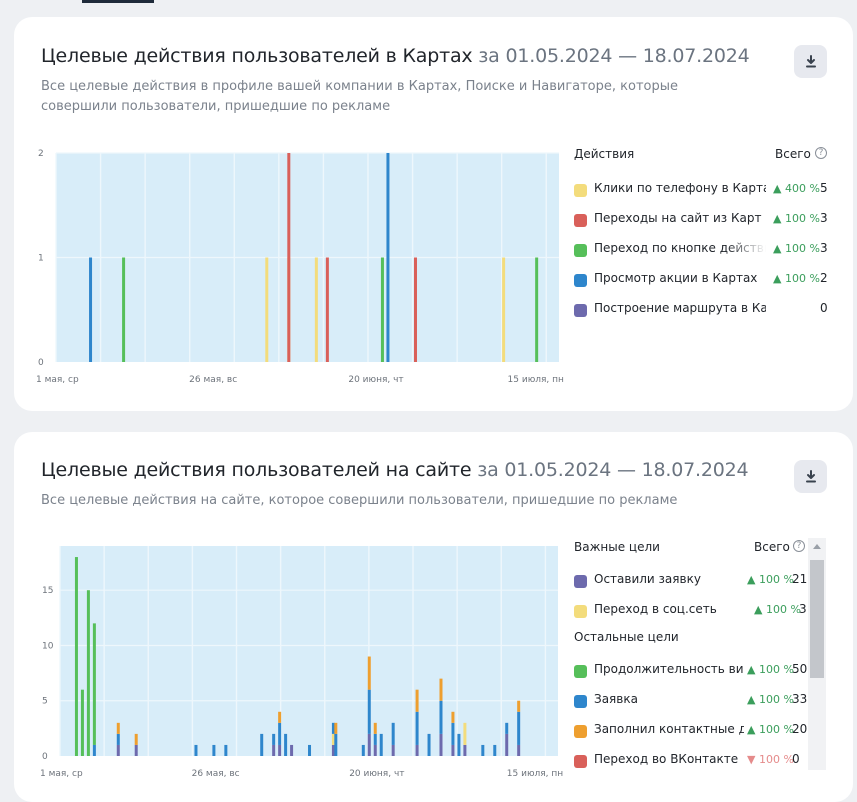 The width and height of the screenshot is (857, 802). I want to click on site-legend-header-name: Важные цели, so click(617, 547).